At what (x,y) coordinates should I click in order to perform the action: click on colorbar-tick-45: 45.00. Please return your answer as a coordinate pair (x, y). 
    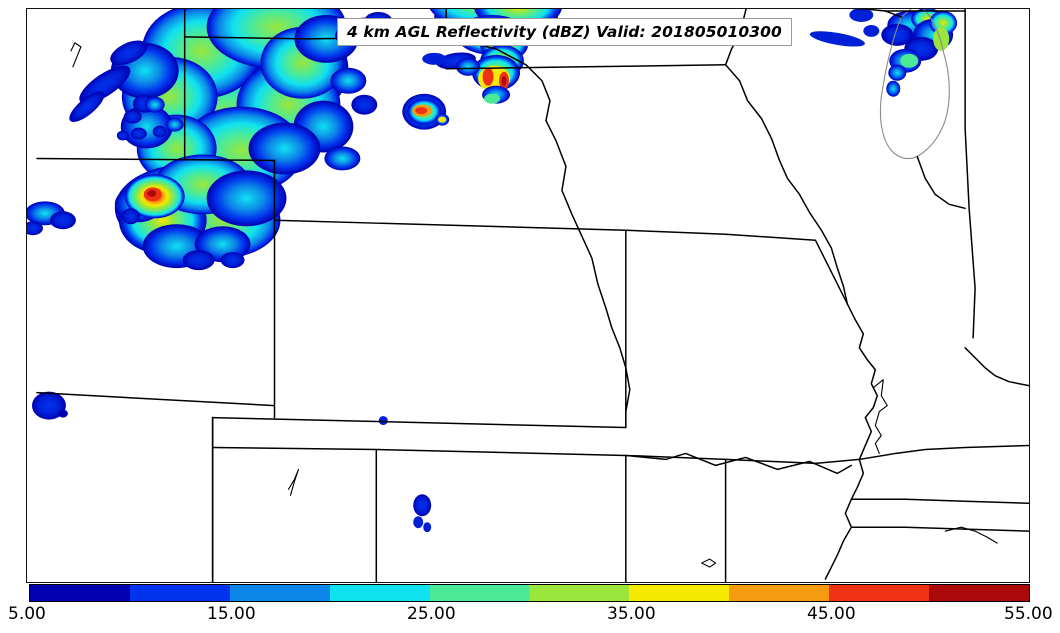
    Looking at the image, I should click on (831, 614).